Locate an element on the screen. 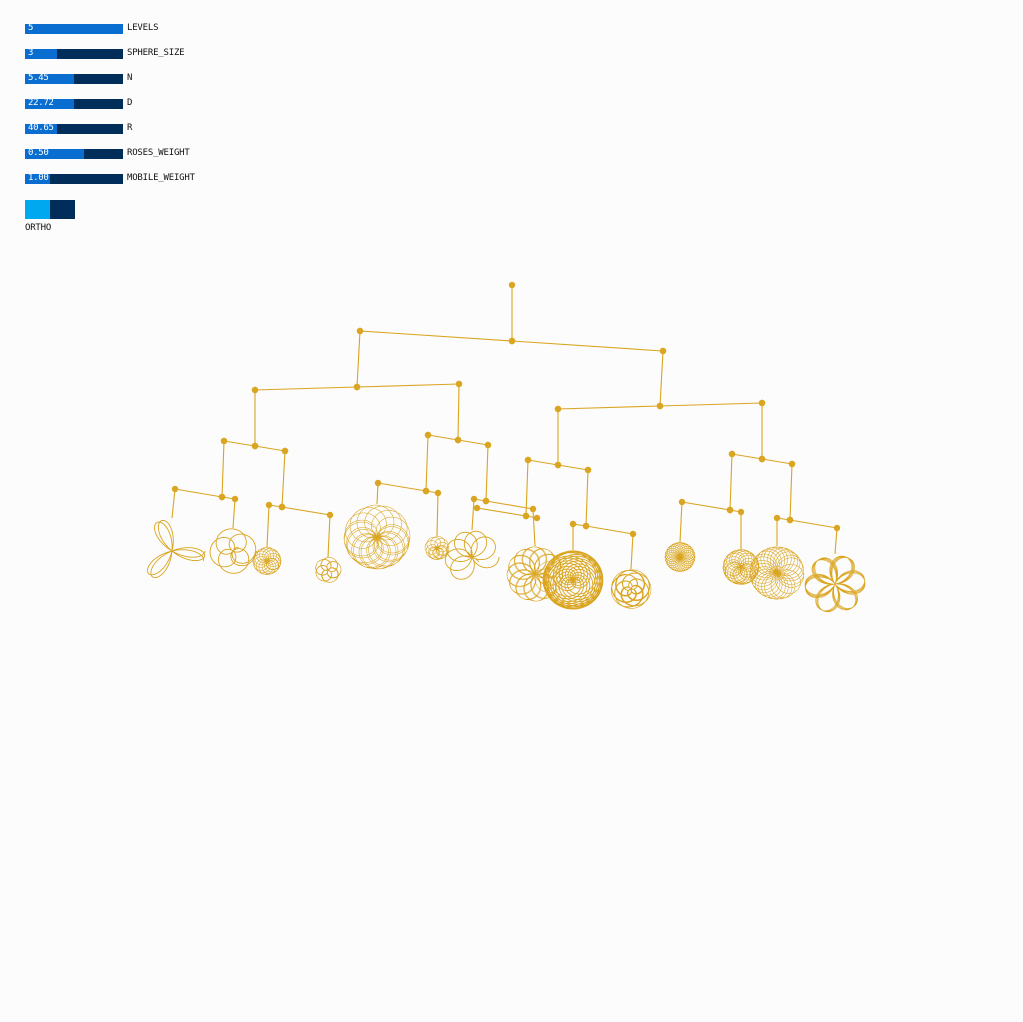 The width and height of the screenshot is (1023, 1022). slider-mobile-weight-track is located at coordinates (74, 179).